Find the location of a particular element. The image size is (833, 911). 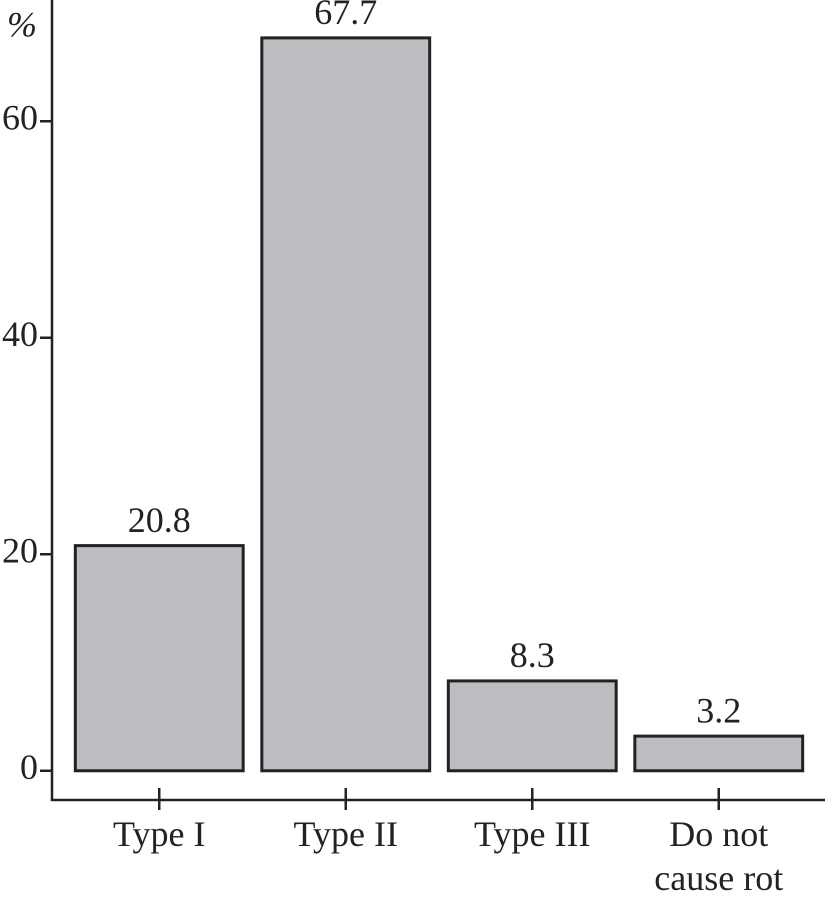

value-label: 20.8 is located at coordinates (159, 520).